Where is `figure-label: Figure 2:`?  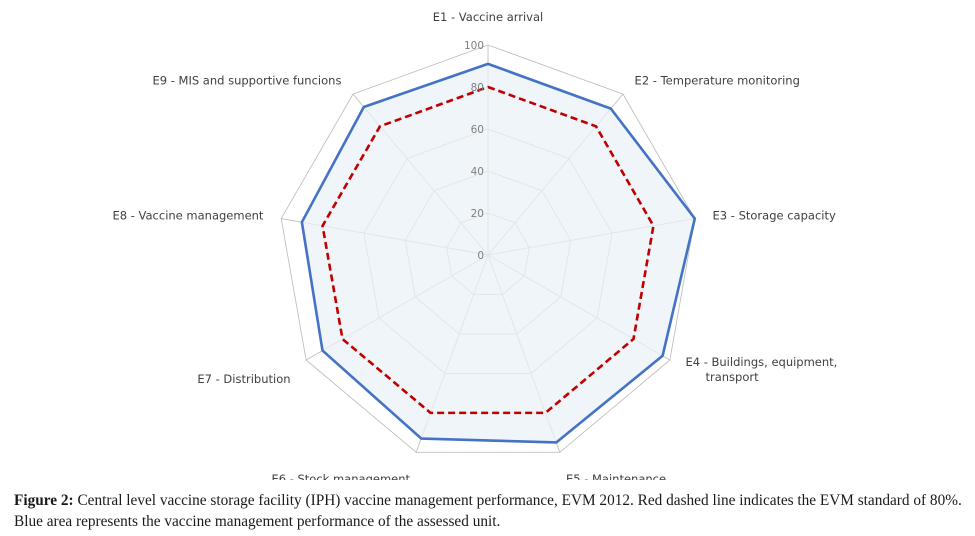
figure-label: Figure 2: is located at coordinates (44, 500).